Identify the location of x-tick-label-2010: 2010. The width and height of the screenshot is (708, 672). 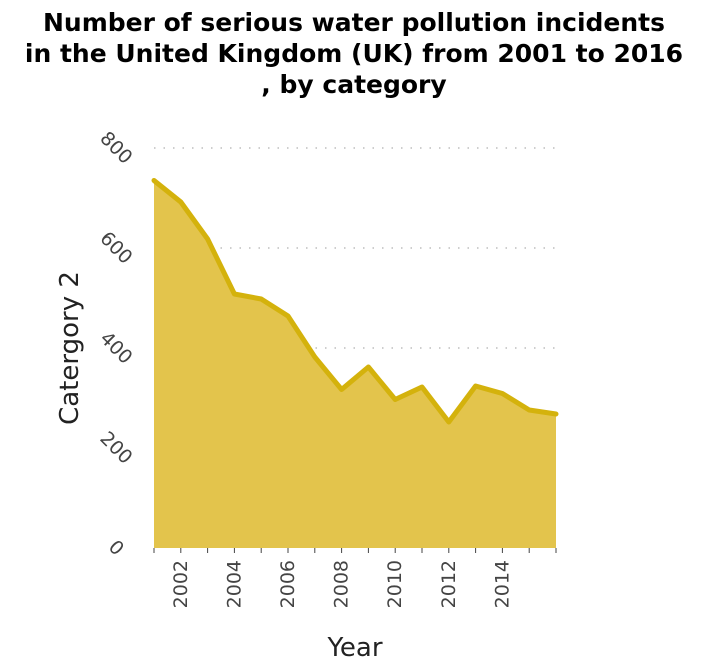
(395, 584).